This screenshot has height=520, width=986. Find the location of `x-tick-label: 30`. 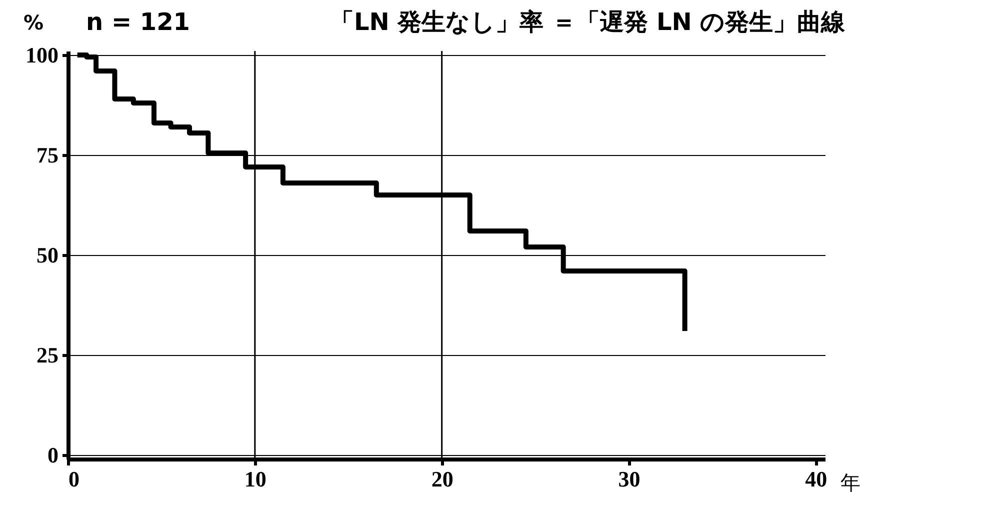

x-tick-label: 30 is located at coordinates (629, 479).